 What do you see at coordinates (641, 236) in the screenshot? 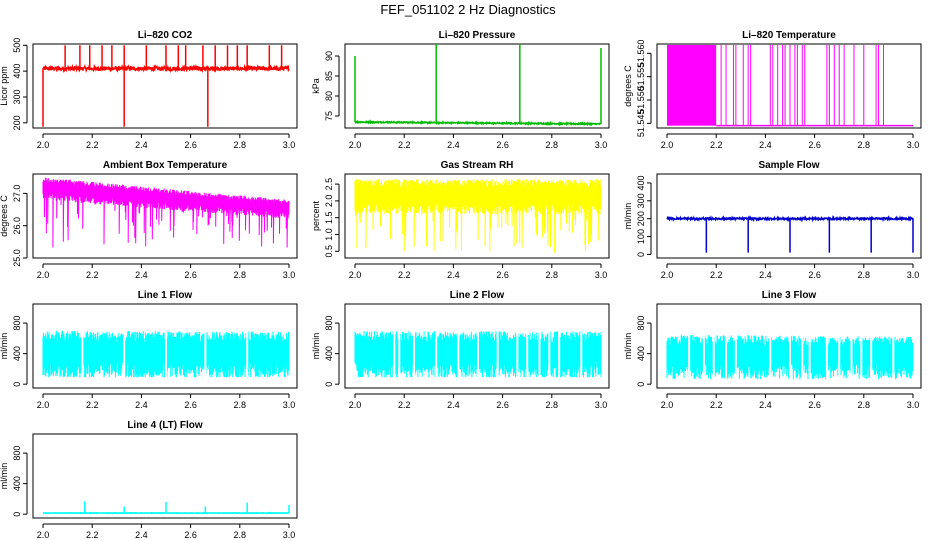
I see `y-tick-label: 100` at bounding box center [641, 236].